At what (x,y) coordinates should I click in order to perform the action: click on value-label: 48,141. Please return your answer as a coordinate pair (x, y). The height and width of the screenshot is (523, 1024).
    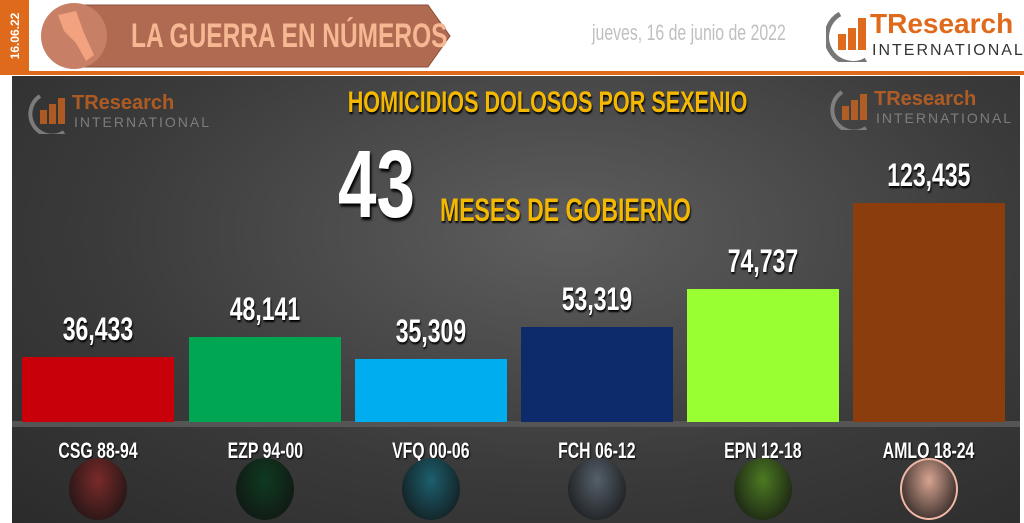
    Looking at the image, I should click on (265, 309).